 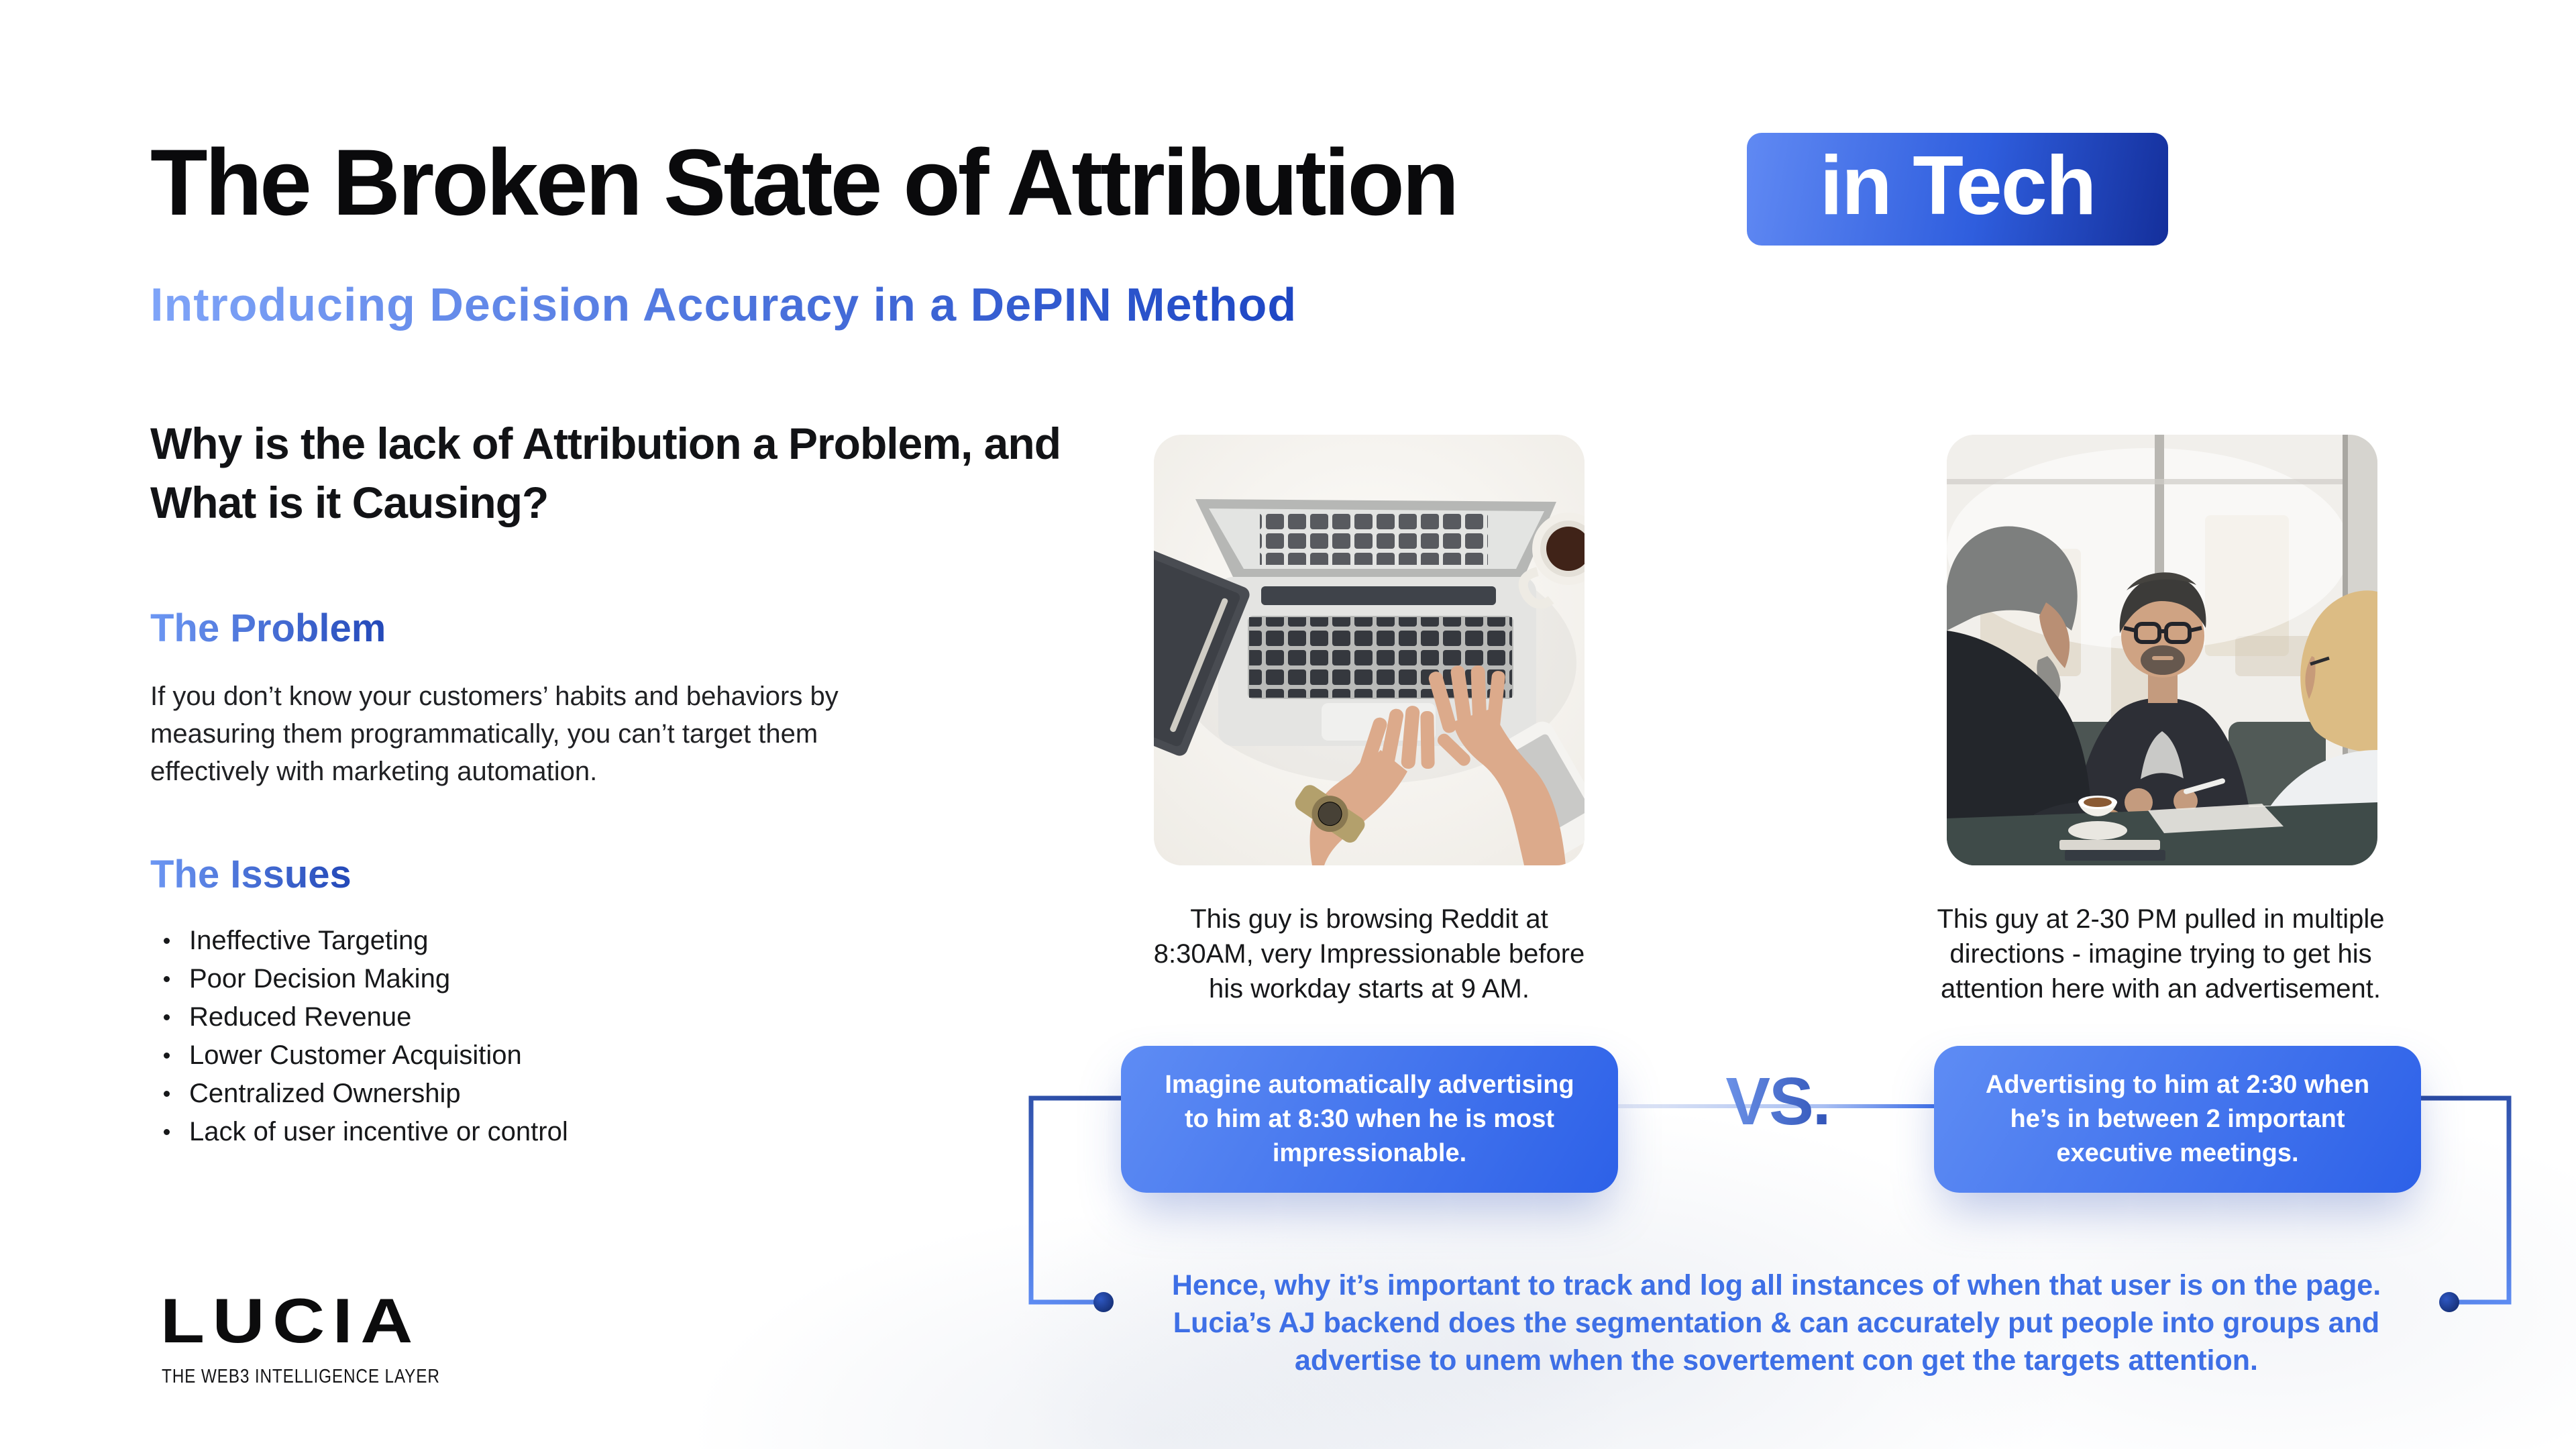 What do you see at coordinates (1957, 189) in the screenshot?
I see `title-badge: in Tech` at bounding box center [1957, 189].